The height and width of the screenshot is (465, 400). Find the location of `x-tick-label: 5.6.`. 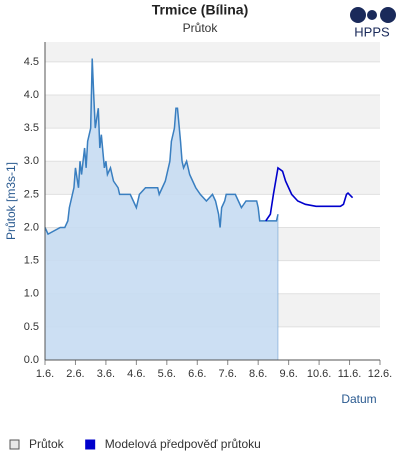

x-tick-label: 5.6. is located at coordinates (167, 374).